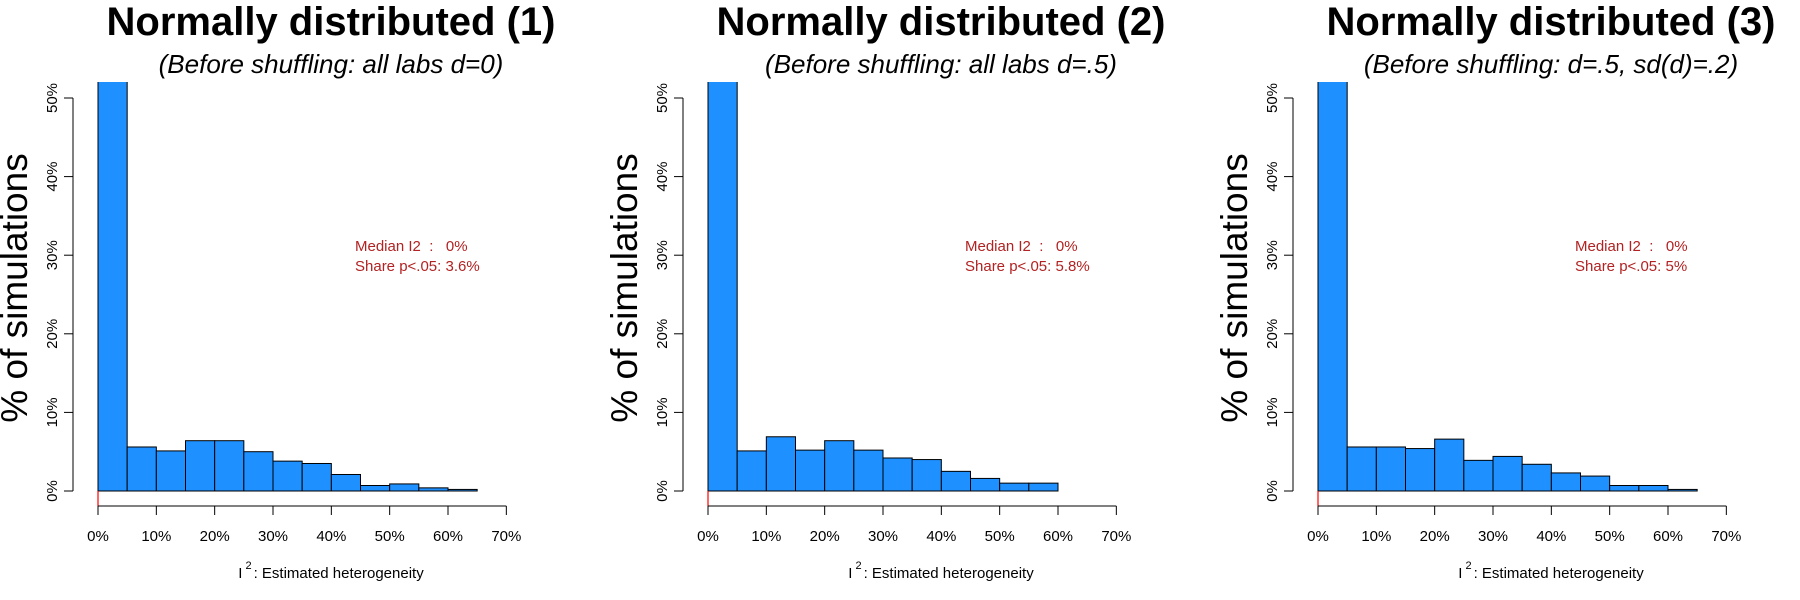  I want to click on chart-subtitle: (Before shuffling: all labs d=0), so click(331, 64).